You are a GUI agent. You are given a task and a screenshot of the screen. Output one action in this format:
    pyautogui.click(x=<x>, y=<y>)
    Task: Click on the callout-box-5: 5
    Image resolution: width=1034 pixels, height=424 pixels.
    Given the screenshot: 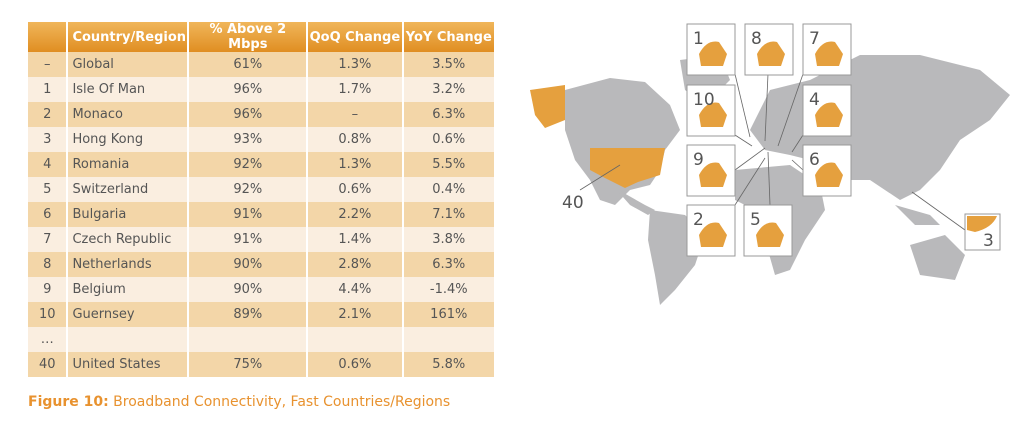 What is the action you would take?
    pyautogui.click(x=768, y=230)
    